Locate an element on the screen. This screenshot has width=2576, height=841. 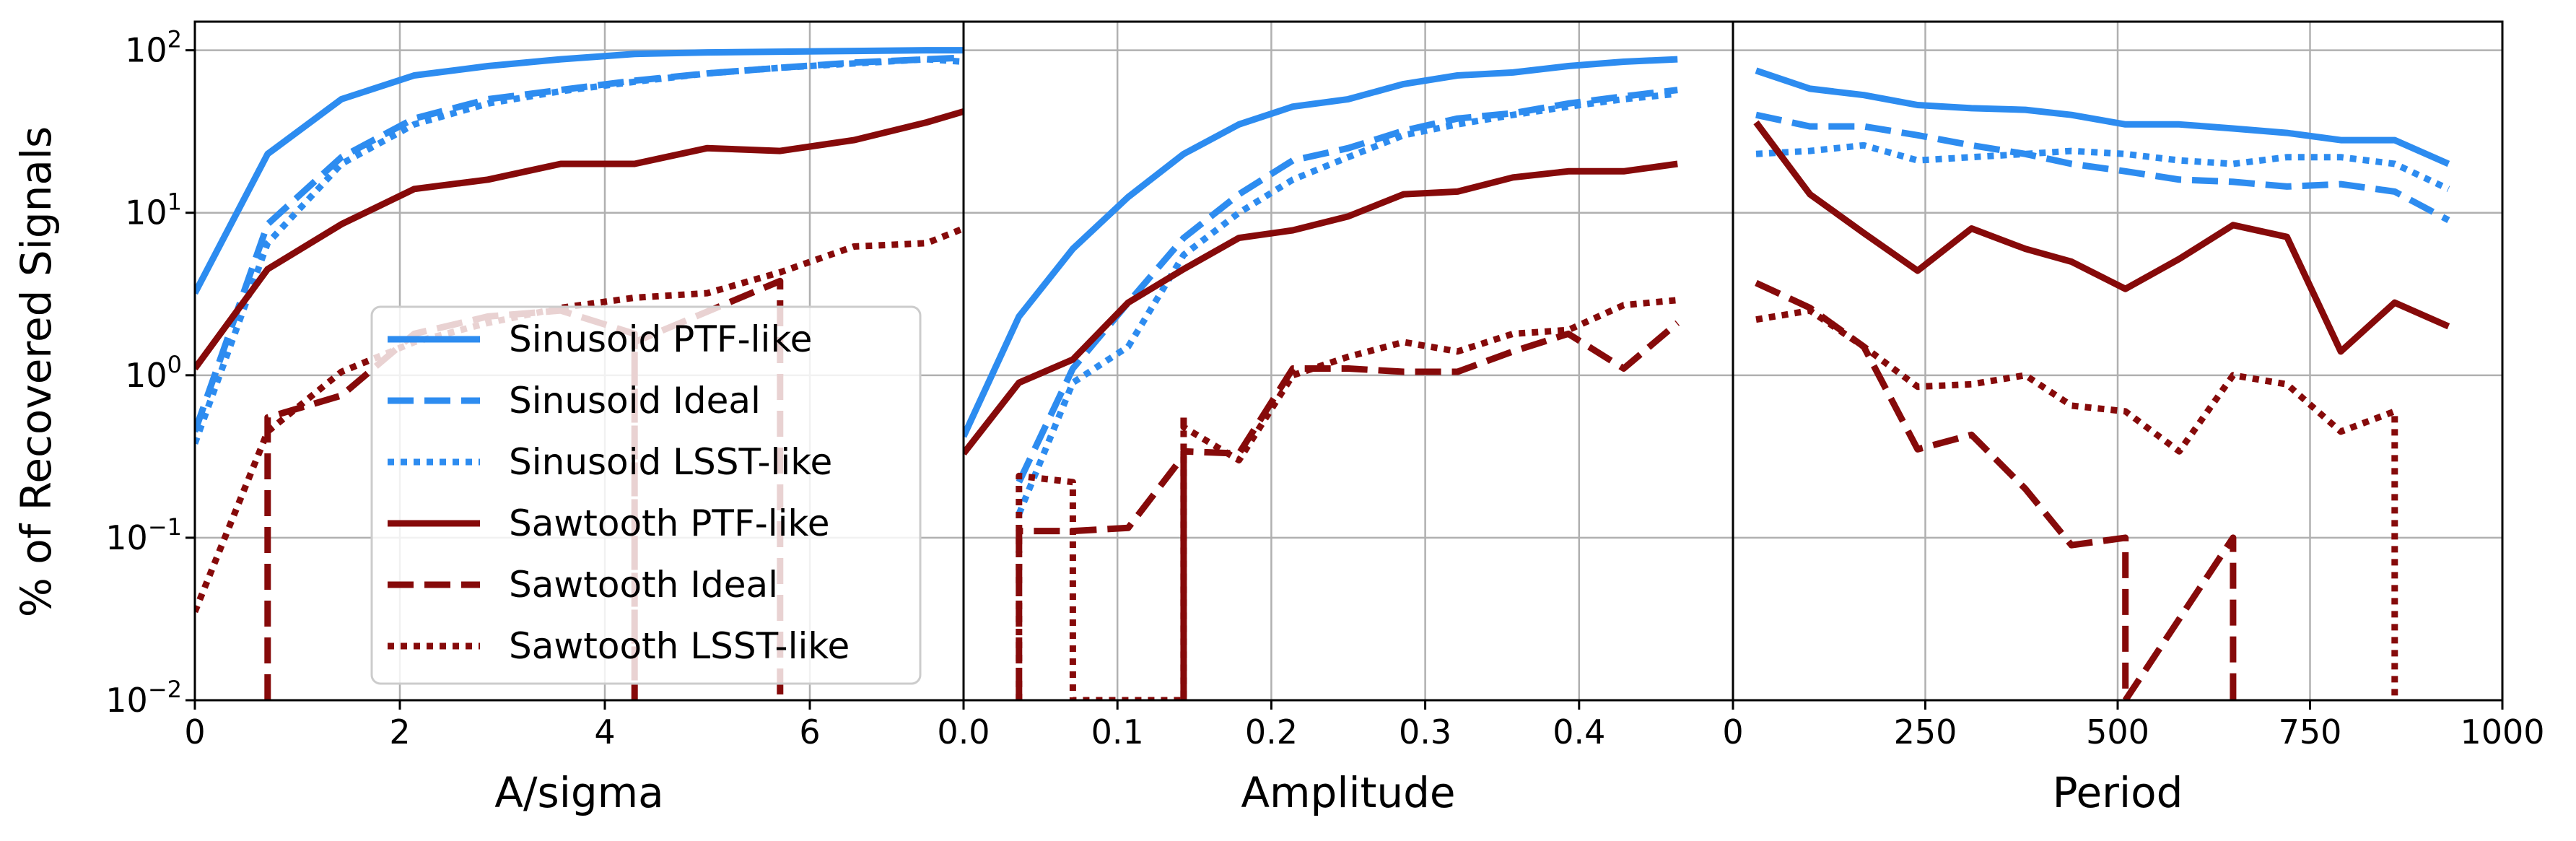
legend-entry: Sawtooth PTF-like is located at coordinates (608, 523).